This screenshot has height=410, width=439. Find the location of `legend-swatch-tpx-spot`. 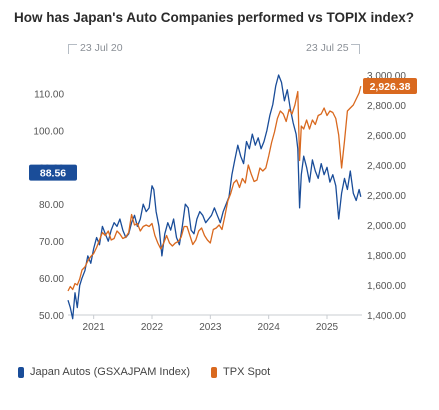

legend-swatch-tpx-spot is located at coordinates (214, 372).